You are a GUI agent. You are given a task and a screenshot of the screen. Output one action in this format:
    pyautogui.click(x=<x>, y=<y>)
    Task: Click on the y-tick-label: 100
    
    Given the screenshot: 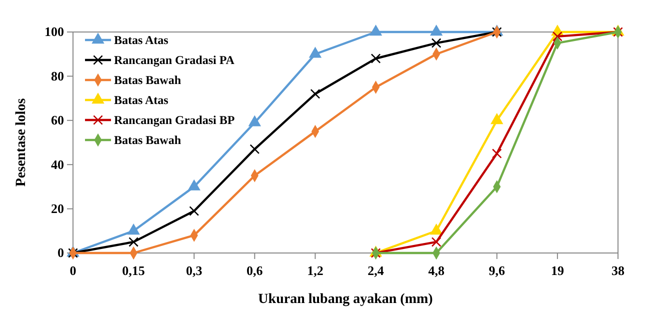 What is the action you would take?
    pyautogui.click(x=54, y=32)
    